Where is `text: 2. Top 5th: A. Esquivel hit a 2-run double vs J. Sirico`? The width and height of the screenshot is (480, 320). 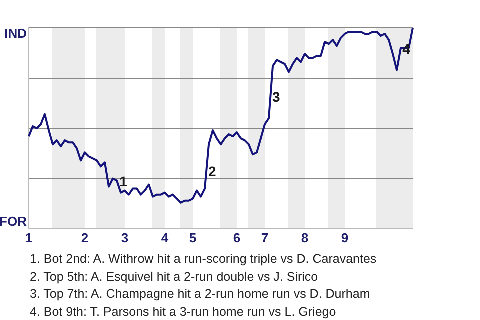
text: 2. Top 5th: A. Esquivel hit a 2-run double vs J. Sirico is located at coordinates (175, 277).